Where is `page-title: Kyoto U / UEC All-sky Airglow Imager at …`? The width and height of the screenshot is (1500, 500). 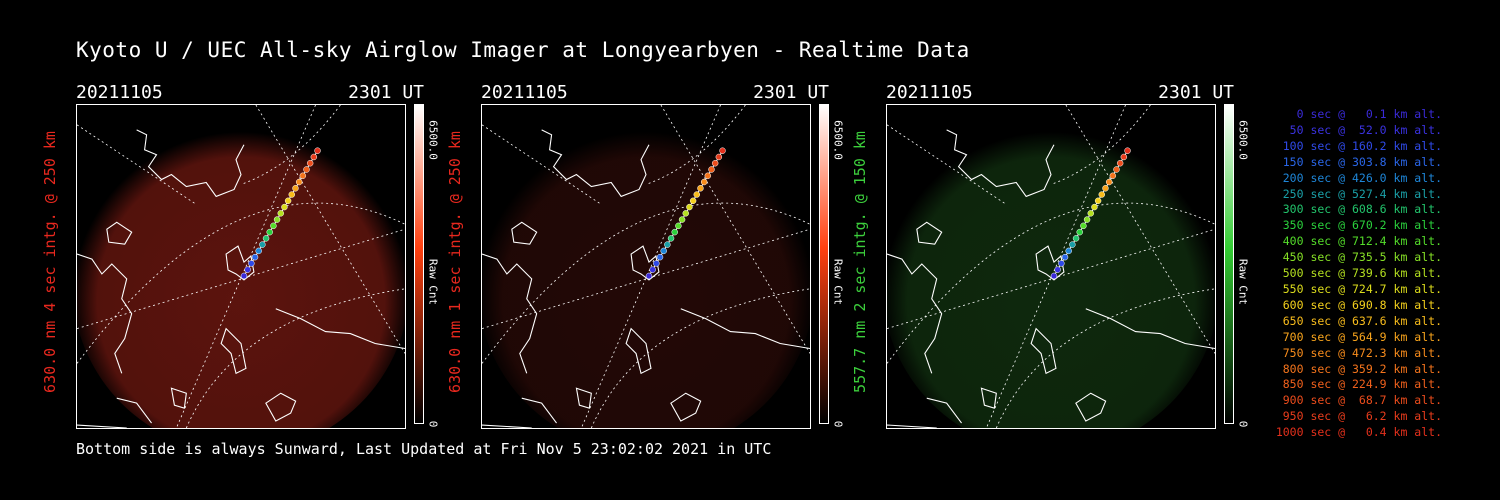
page-title: Kyoto U / UEC All-sky Airglow Imager at … is located at coordinates (523, 50).